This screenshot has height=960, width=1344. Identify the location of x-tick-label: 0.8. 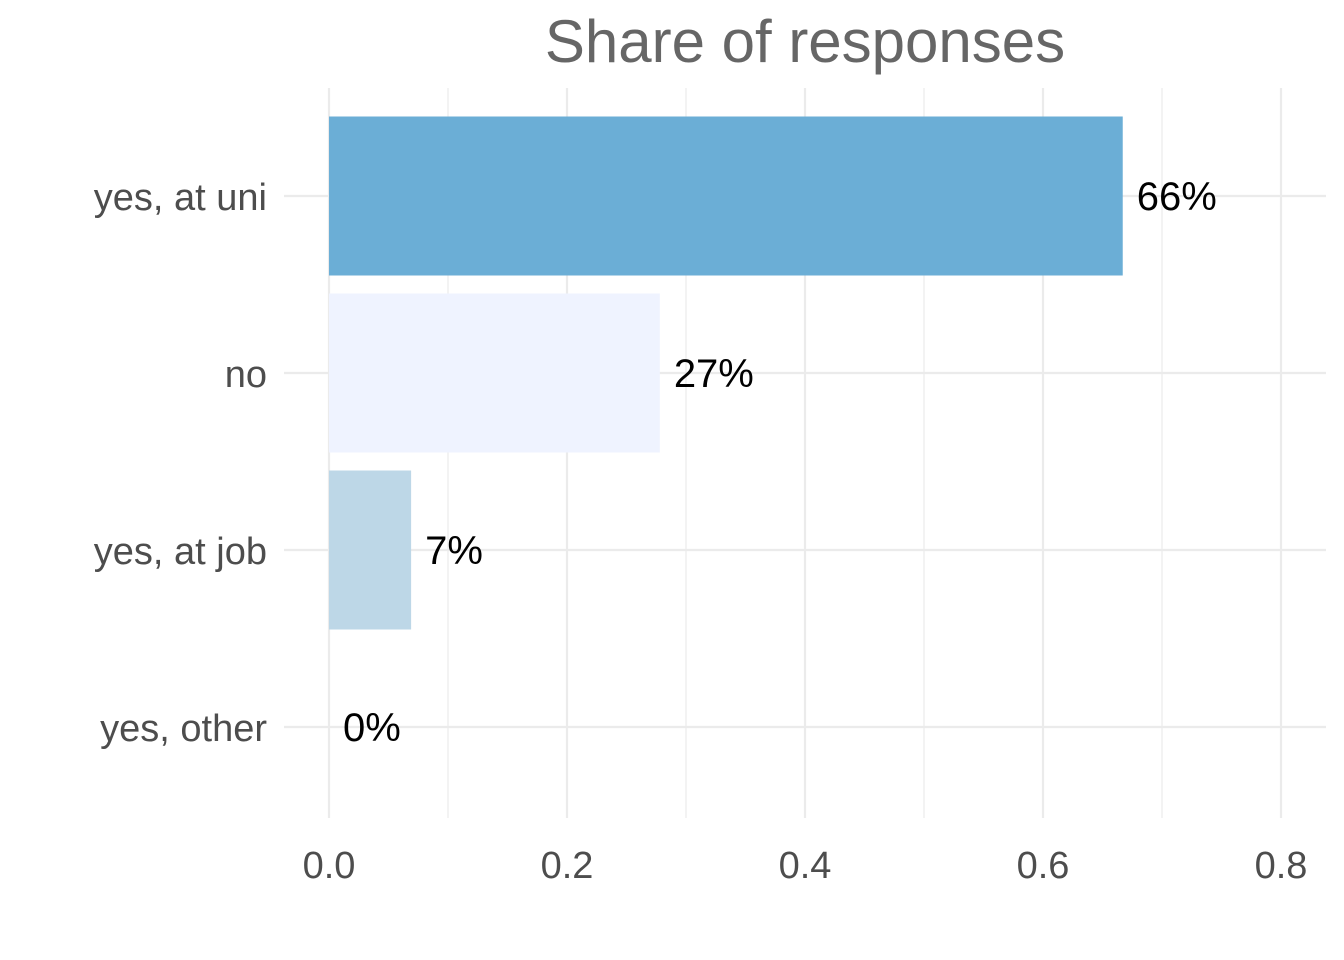
(1281, 866).